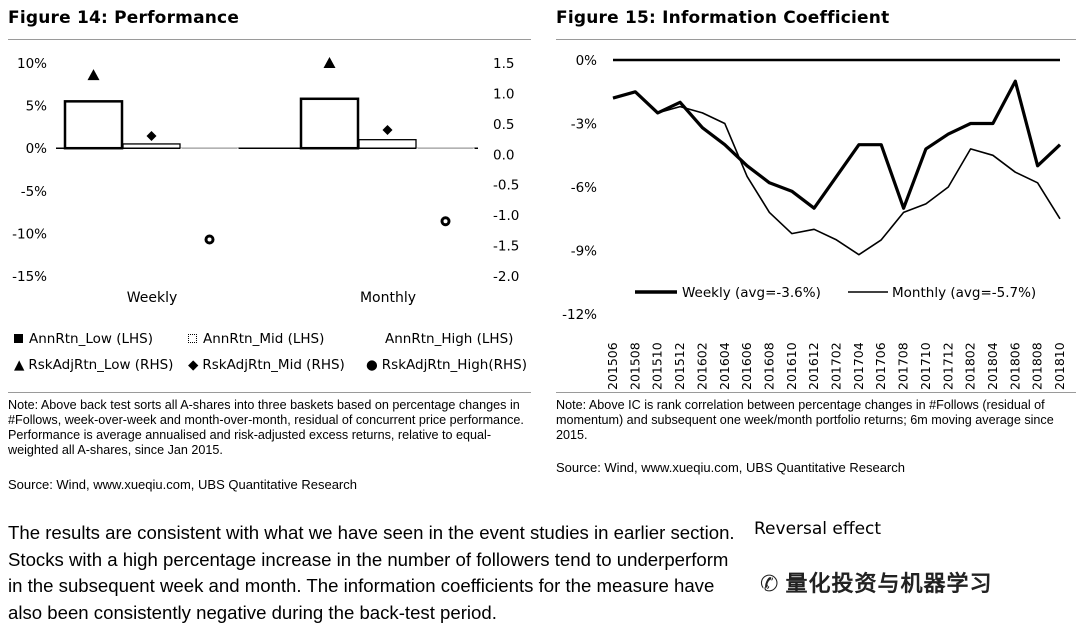 Image resolution: width=1080 pixels, height=630 pixels. What do you see at coordinates (269, 392) in the screenshot?
I see `figure-14-bottom-rule` at bounding box center [269, 392].